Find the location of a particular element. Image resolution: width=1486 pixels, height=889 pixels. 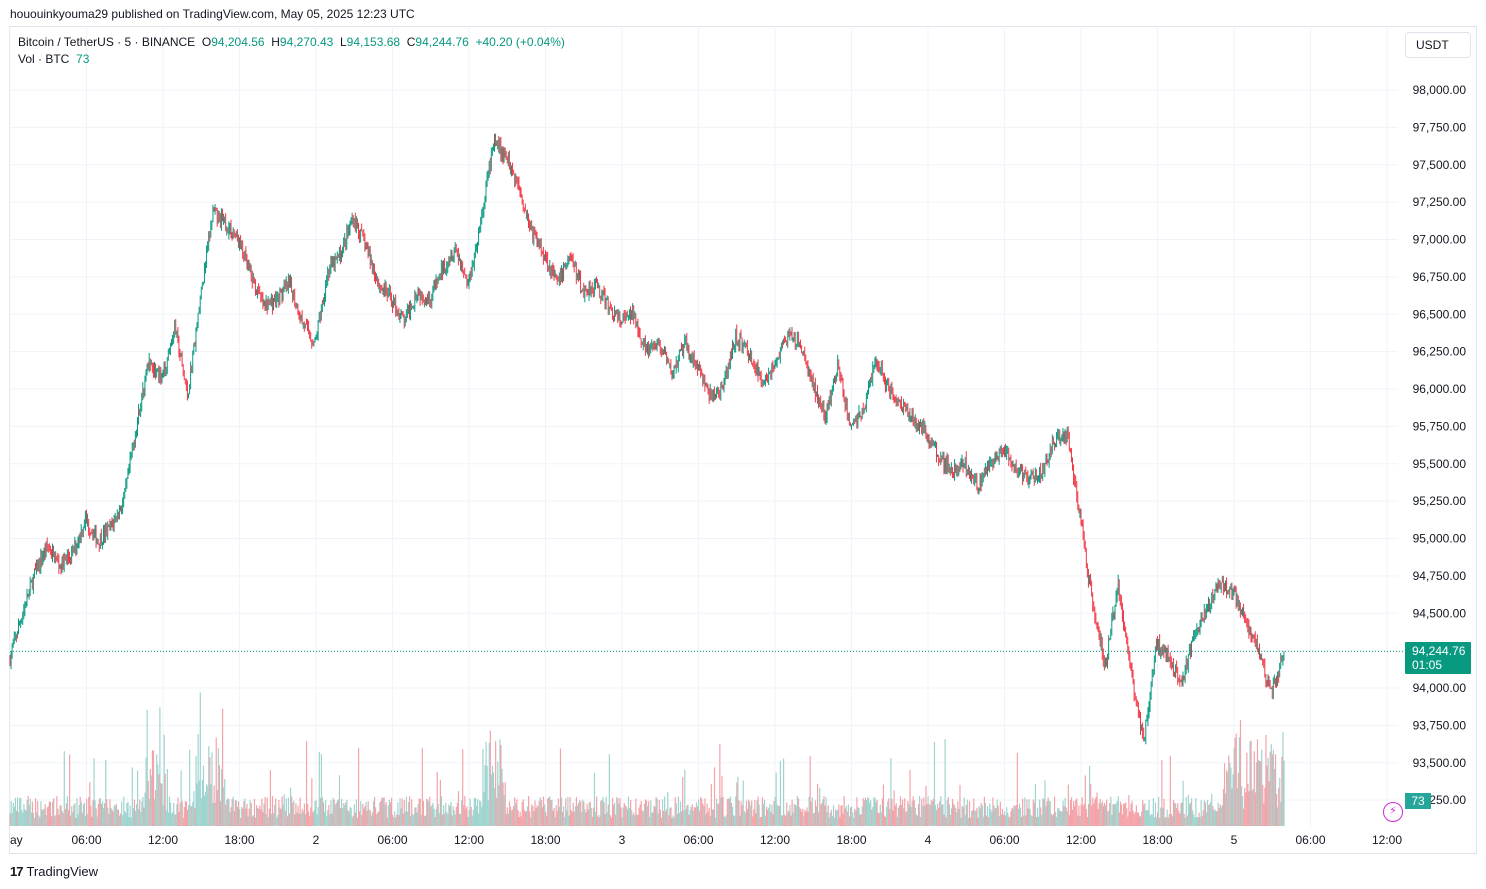

x-tick-label: 3 is located at coordinates (622, 840).